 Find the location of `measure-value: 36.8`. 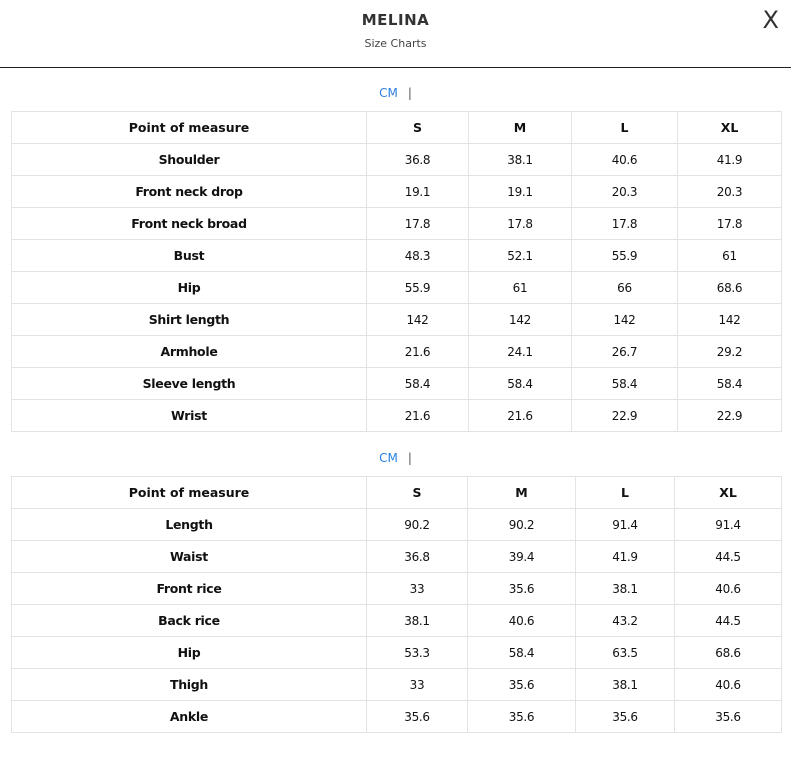

measure-value: 36.8 is located at coordinates (417, 556).